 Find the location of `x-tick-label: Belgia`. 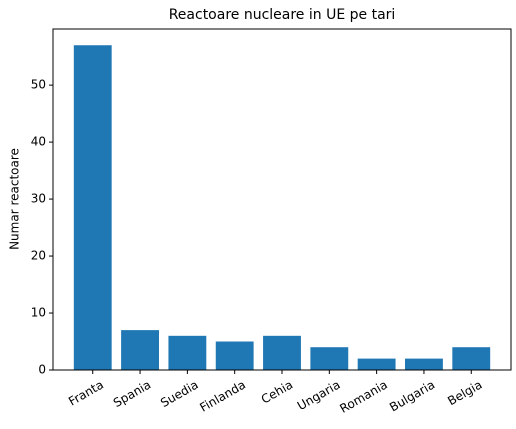

x-tick-label: Belgia is located at coordinates (464, 393).